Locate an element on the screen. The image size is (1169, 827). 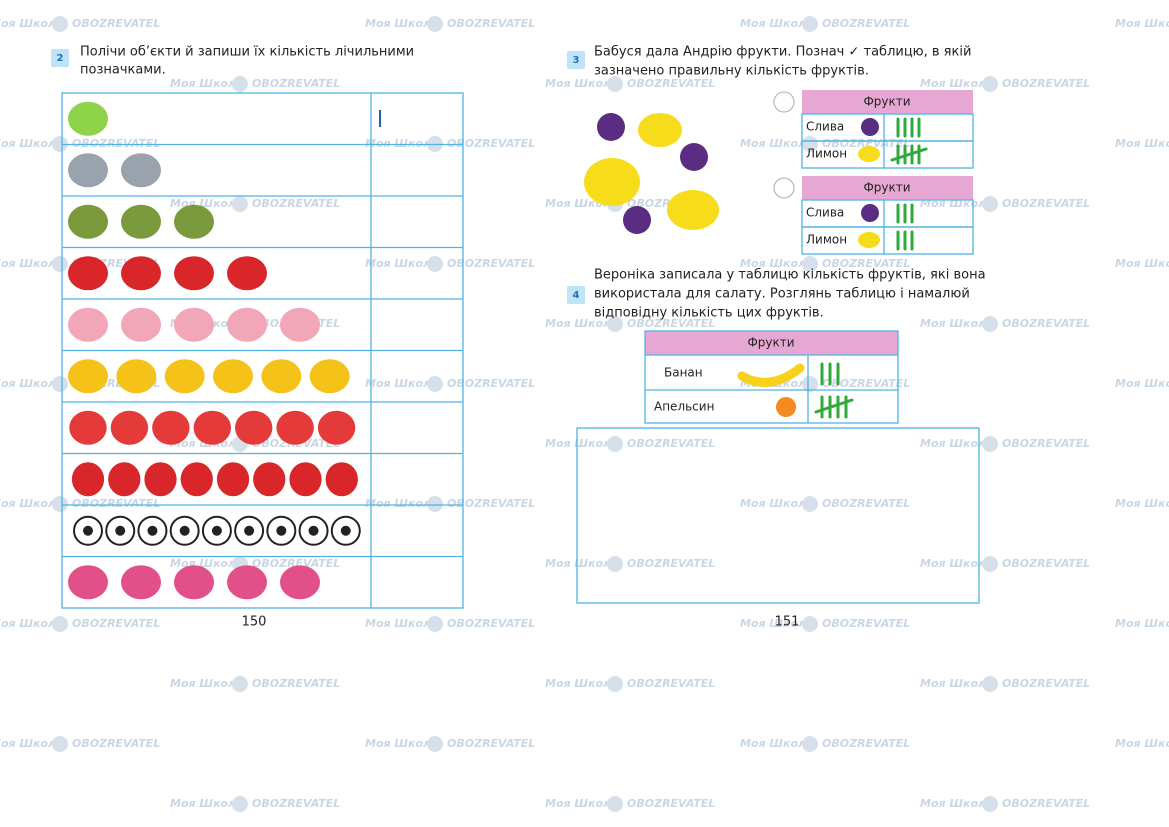
answer-circle is located at coordinates (784, 188).